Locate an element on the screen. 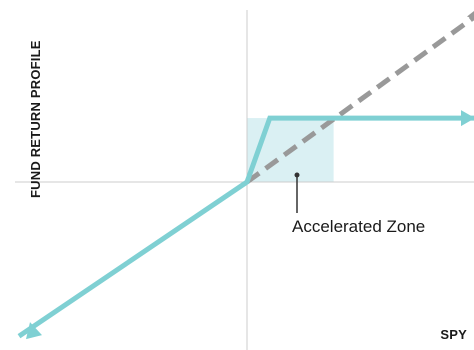 Image resolution: width=474 pixels, height=350 pixels. fund-line-right-arrowhead is located at coordinates (467, 118).